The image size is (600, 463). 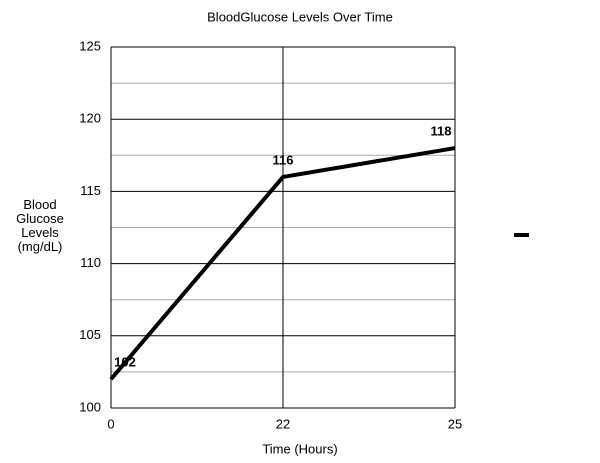 What do you see at coordinates (110, 423) in the screenshot?
I see `x-tick-label: 0` at bounding box center [110, 423].